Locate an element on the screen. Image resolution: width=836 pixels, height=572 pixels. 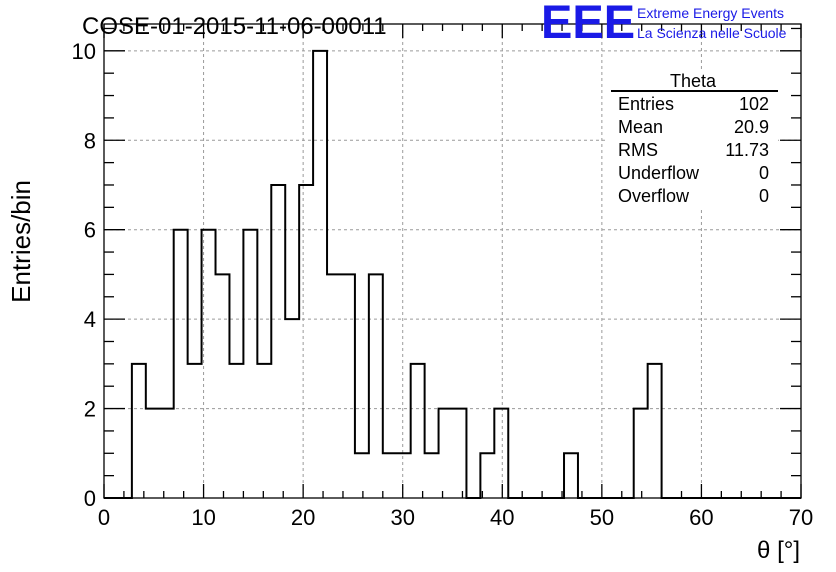
stats-label-entries: Entries is located at coordinates (646, 104).